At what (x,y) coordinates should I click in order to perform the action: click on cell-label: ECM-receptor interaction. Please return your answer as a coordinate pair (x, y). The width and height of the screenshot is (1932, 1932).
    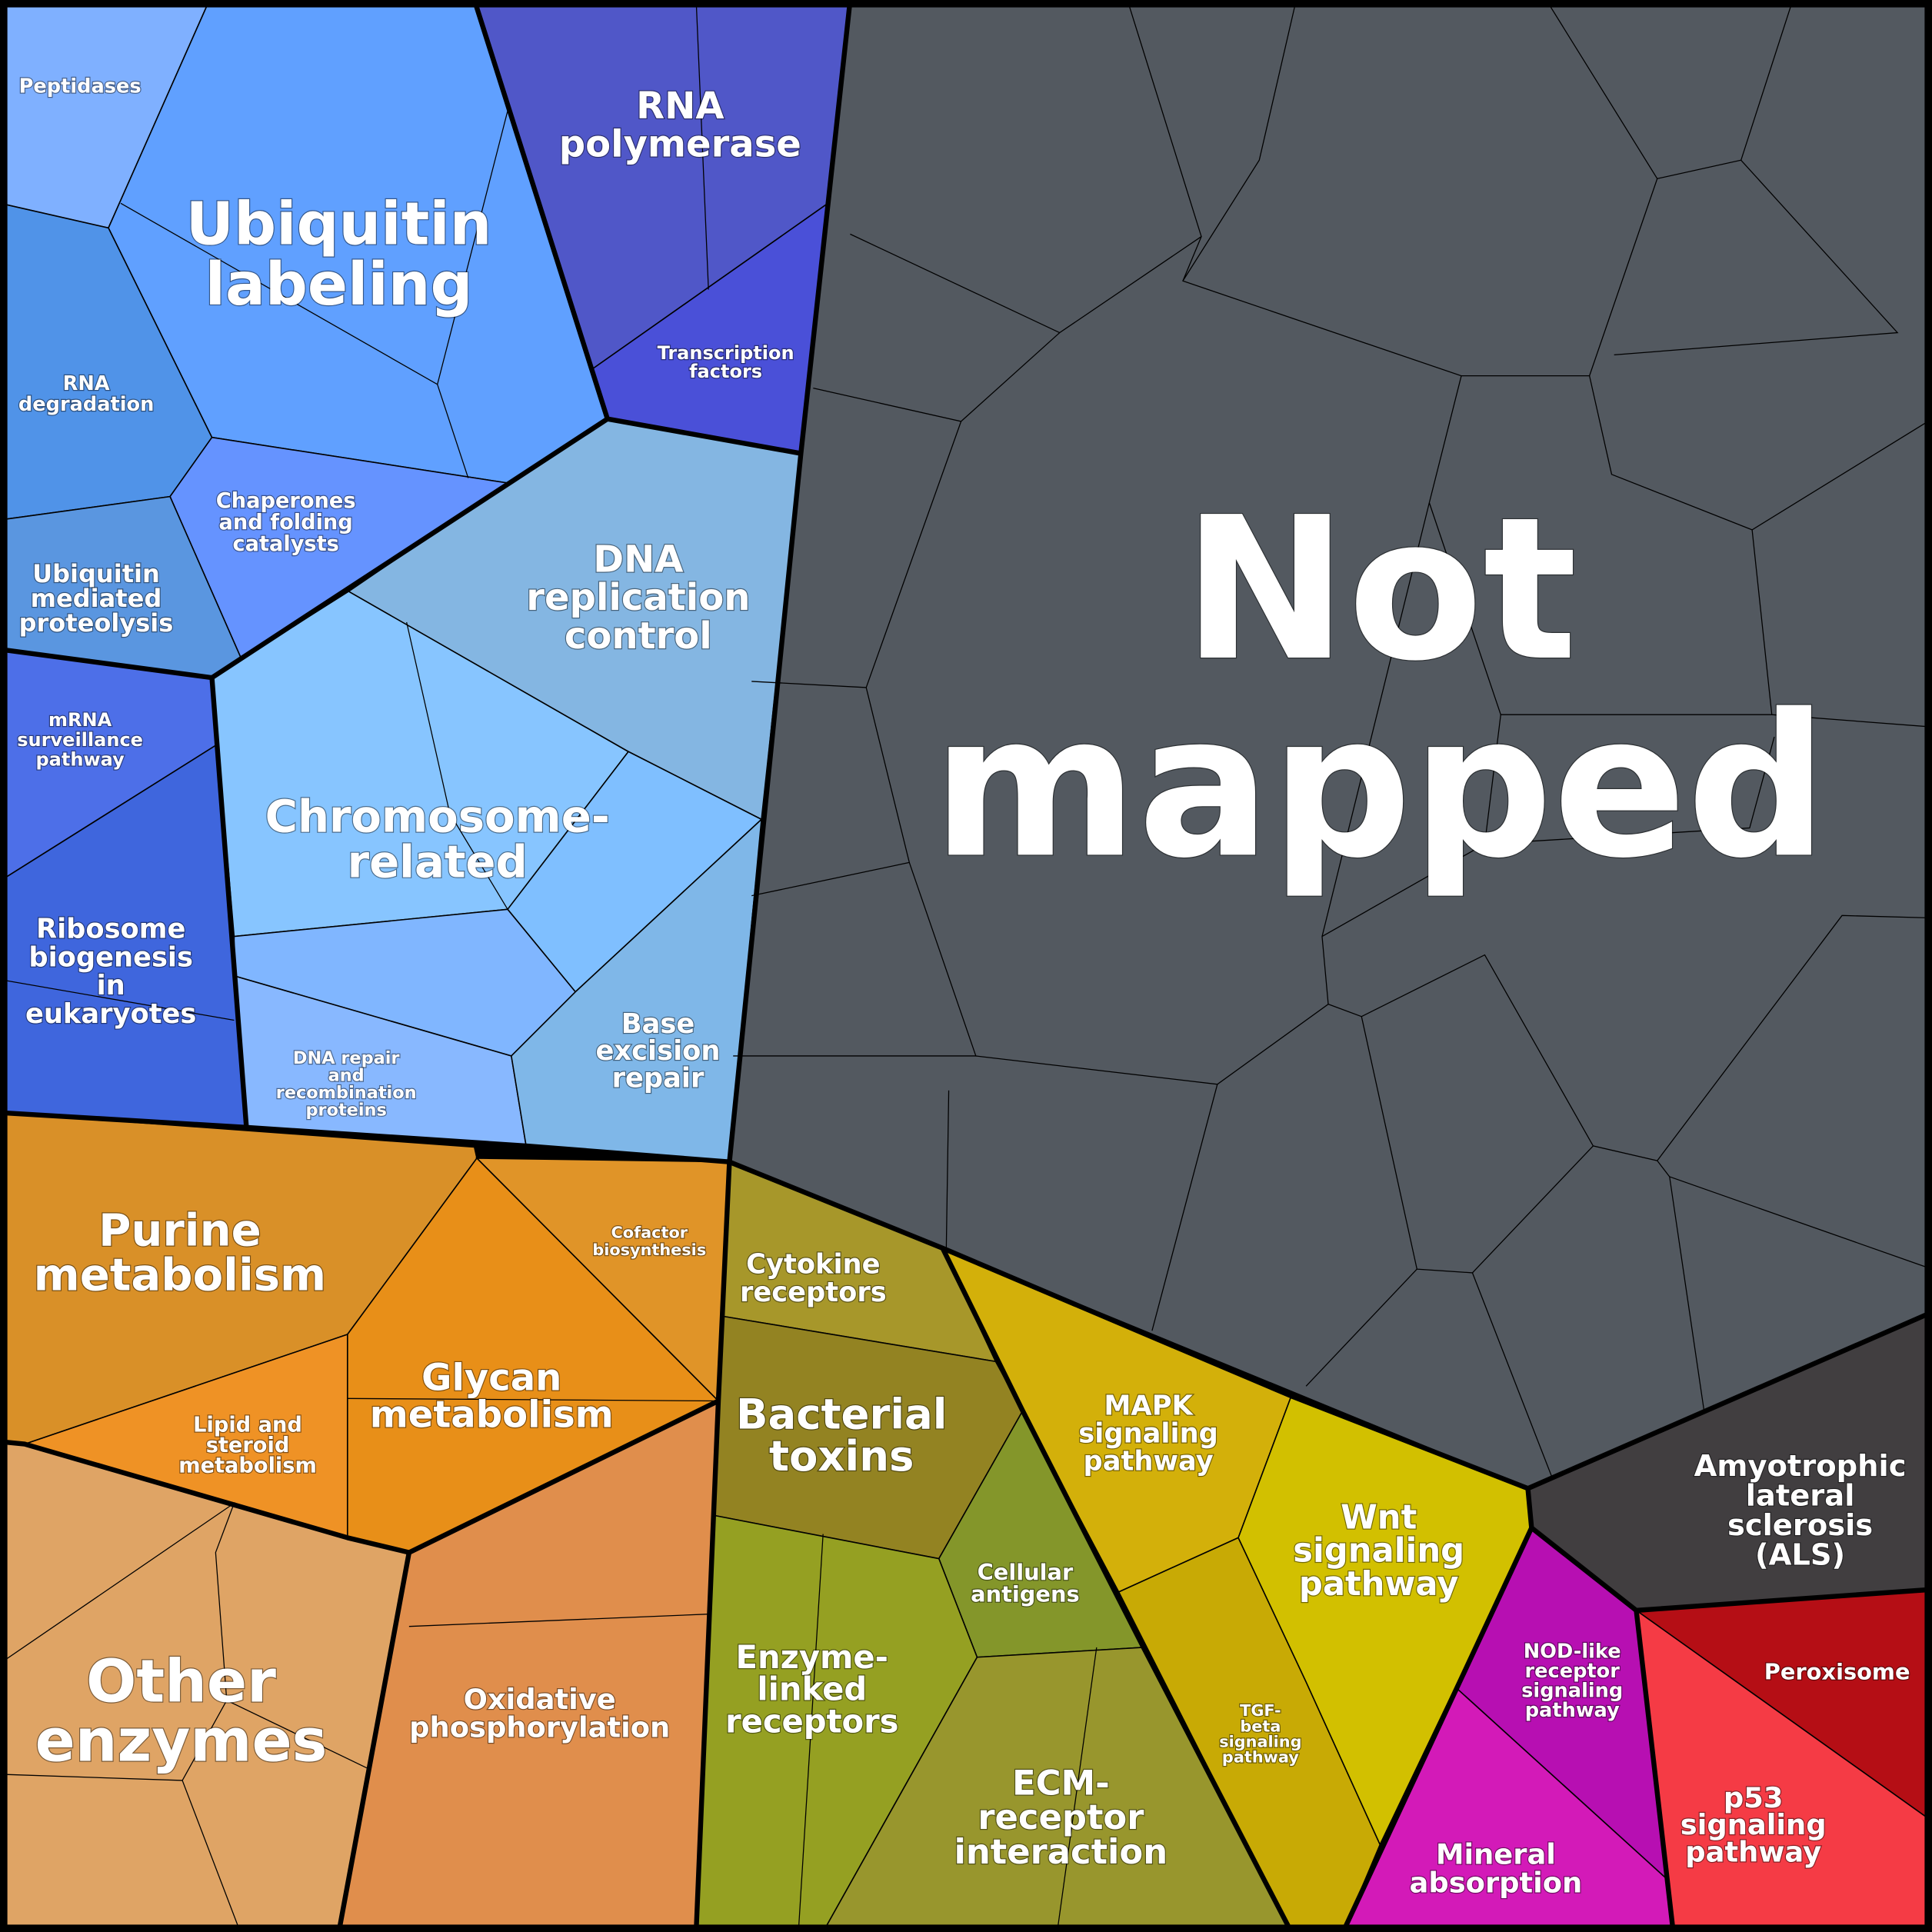
    Looking at the image, I should click on (1061, 1817).